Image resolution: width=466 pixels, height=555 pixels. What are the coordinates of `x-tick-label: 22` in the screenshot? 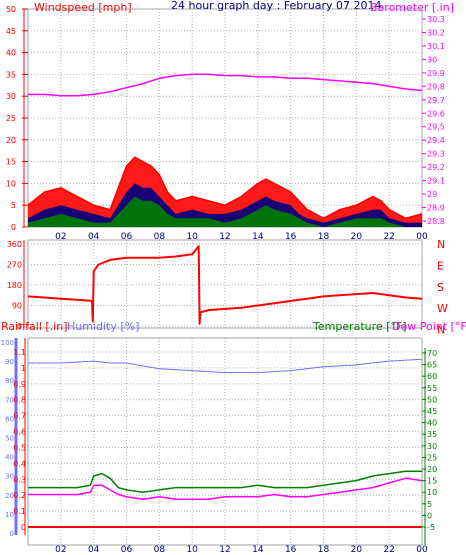 It's located at (388, 550).